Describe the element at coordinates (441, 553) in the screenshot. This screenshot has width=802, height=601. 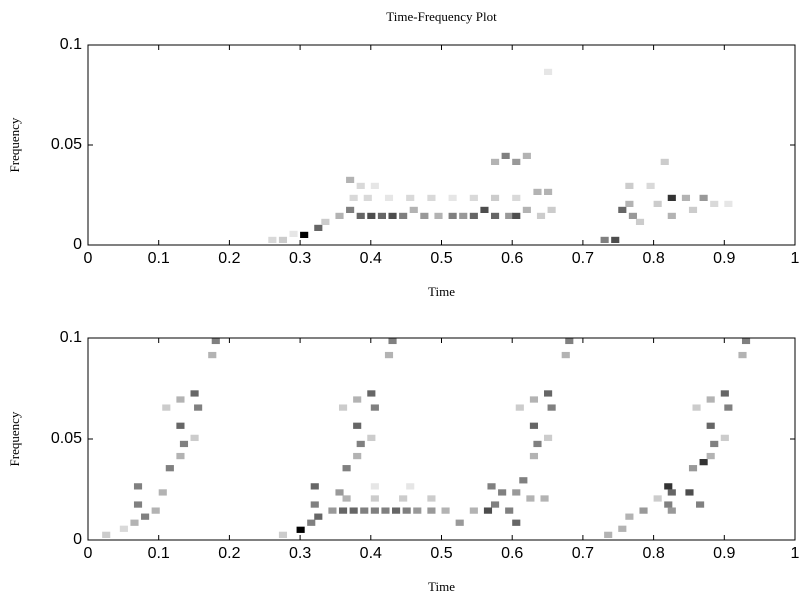
I see `x-tick-label: 0.5` at that location.